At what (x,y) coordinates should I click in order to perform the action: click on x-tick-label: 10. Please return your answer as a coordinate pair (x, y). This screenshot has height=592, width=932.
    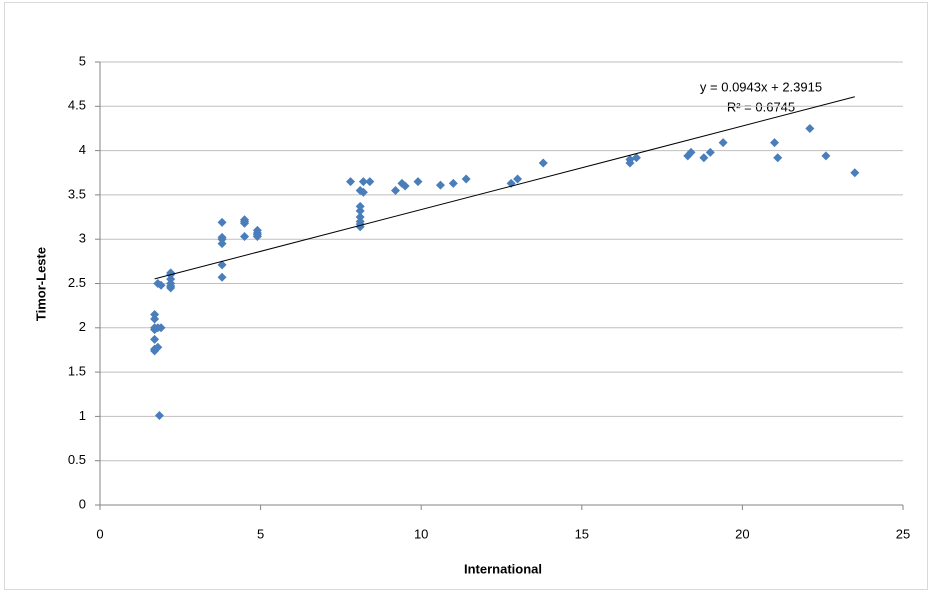
    Looking at the image, I should click on (421, 533).